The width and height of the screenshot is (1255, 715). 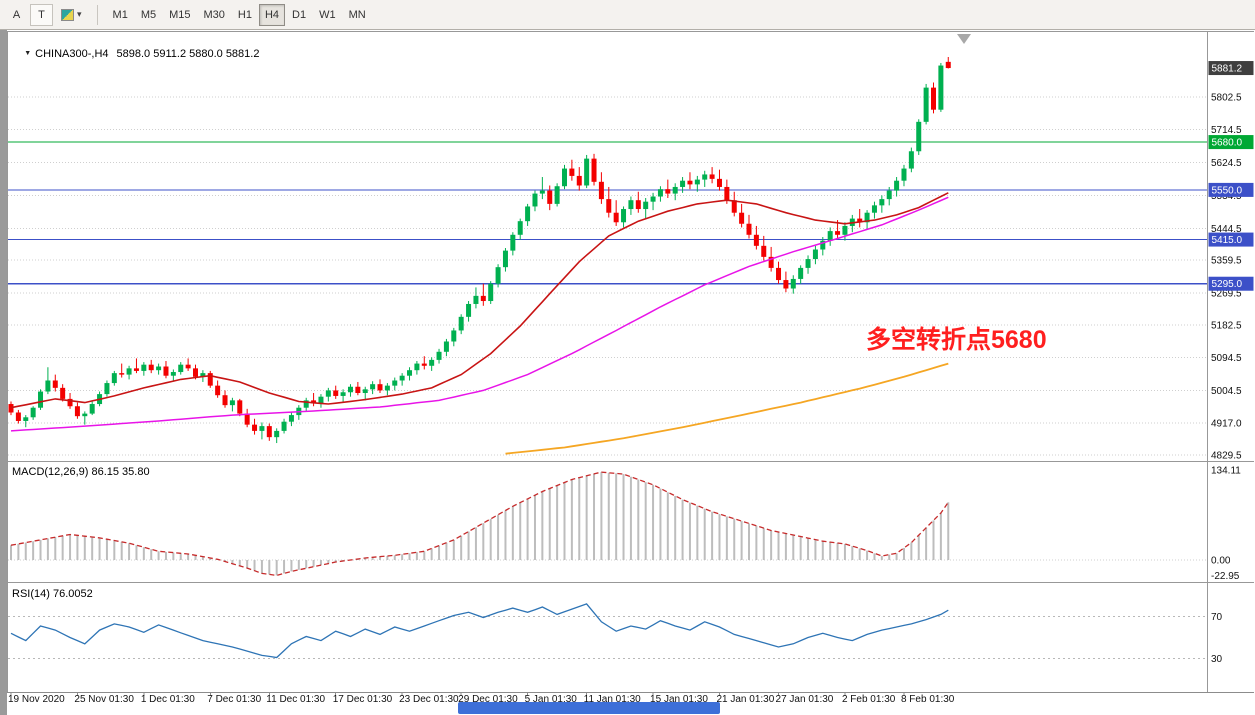 I want to click on rsi-level-label: 70, so click(x=1217, y=617).